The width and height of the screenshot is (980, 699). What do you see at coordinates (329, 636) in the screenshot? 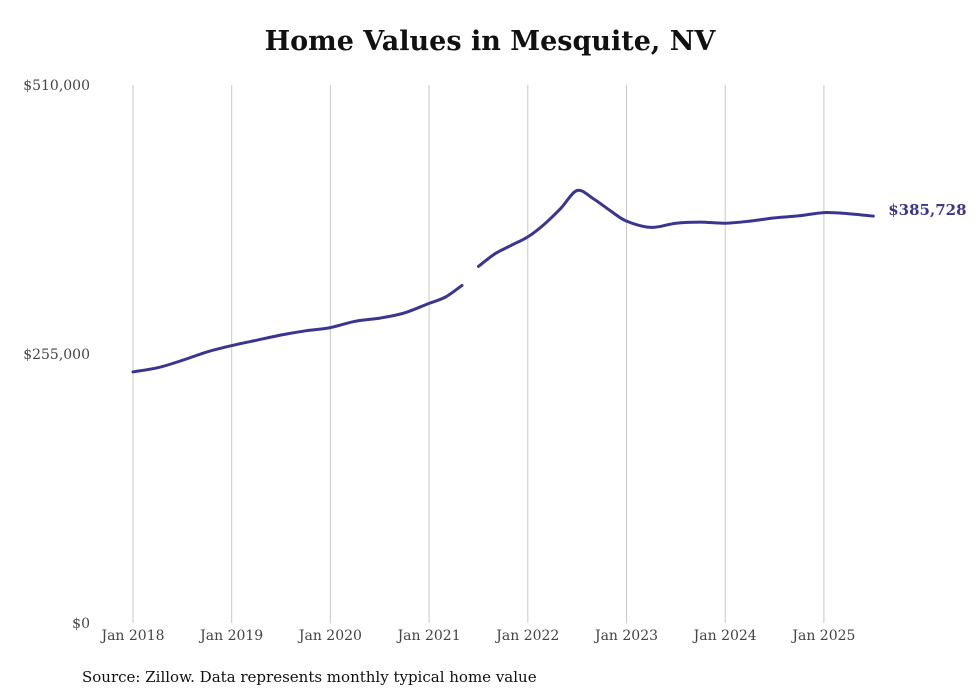
I see `x-tick-label: Jan 2020` at bounding box center [329, 636].